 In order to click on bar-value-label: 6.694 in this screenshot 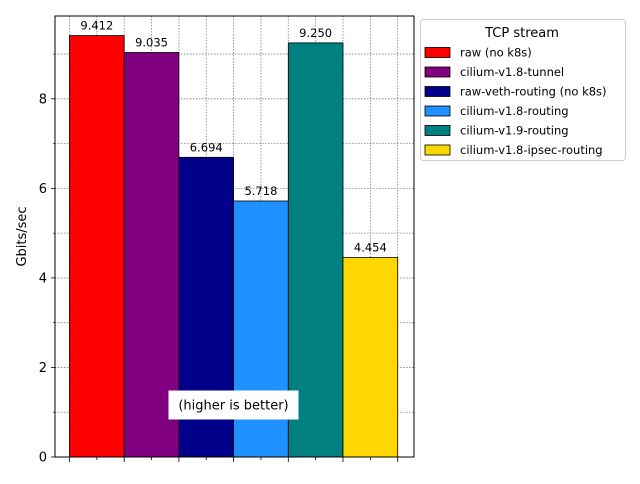, I will do `click(206, 147)`.